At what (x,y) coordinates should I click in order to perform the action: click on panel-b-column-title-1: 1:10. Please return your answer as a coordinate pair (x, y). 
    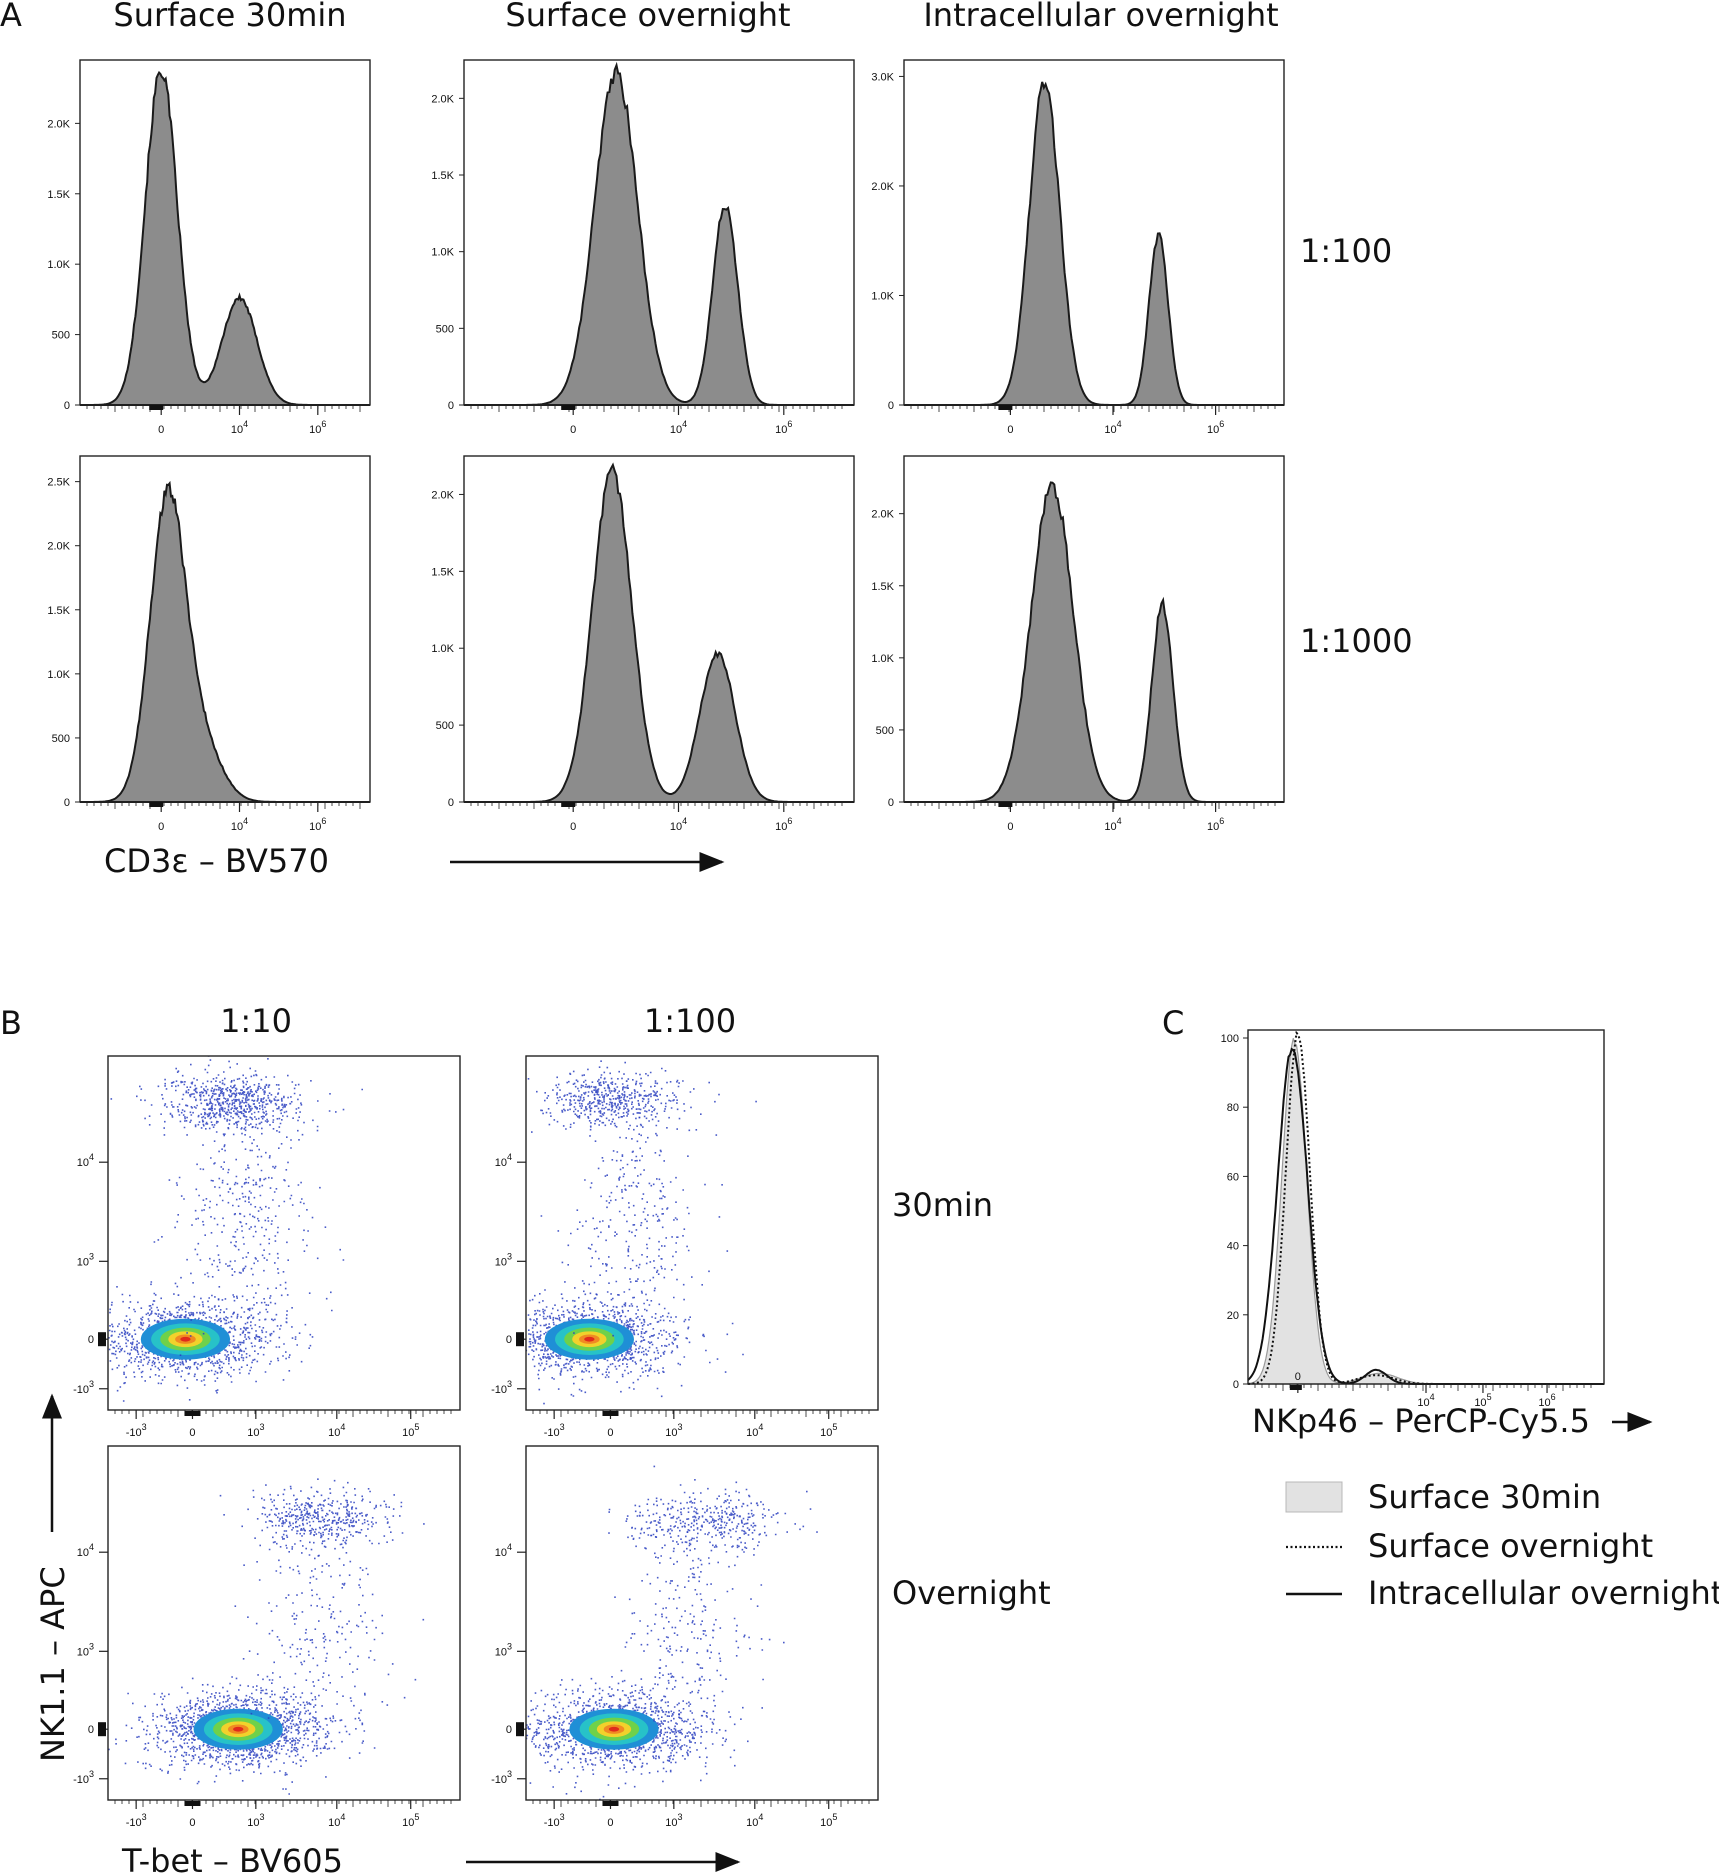
    Looking at the image, I should click on (256, 1021).